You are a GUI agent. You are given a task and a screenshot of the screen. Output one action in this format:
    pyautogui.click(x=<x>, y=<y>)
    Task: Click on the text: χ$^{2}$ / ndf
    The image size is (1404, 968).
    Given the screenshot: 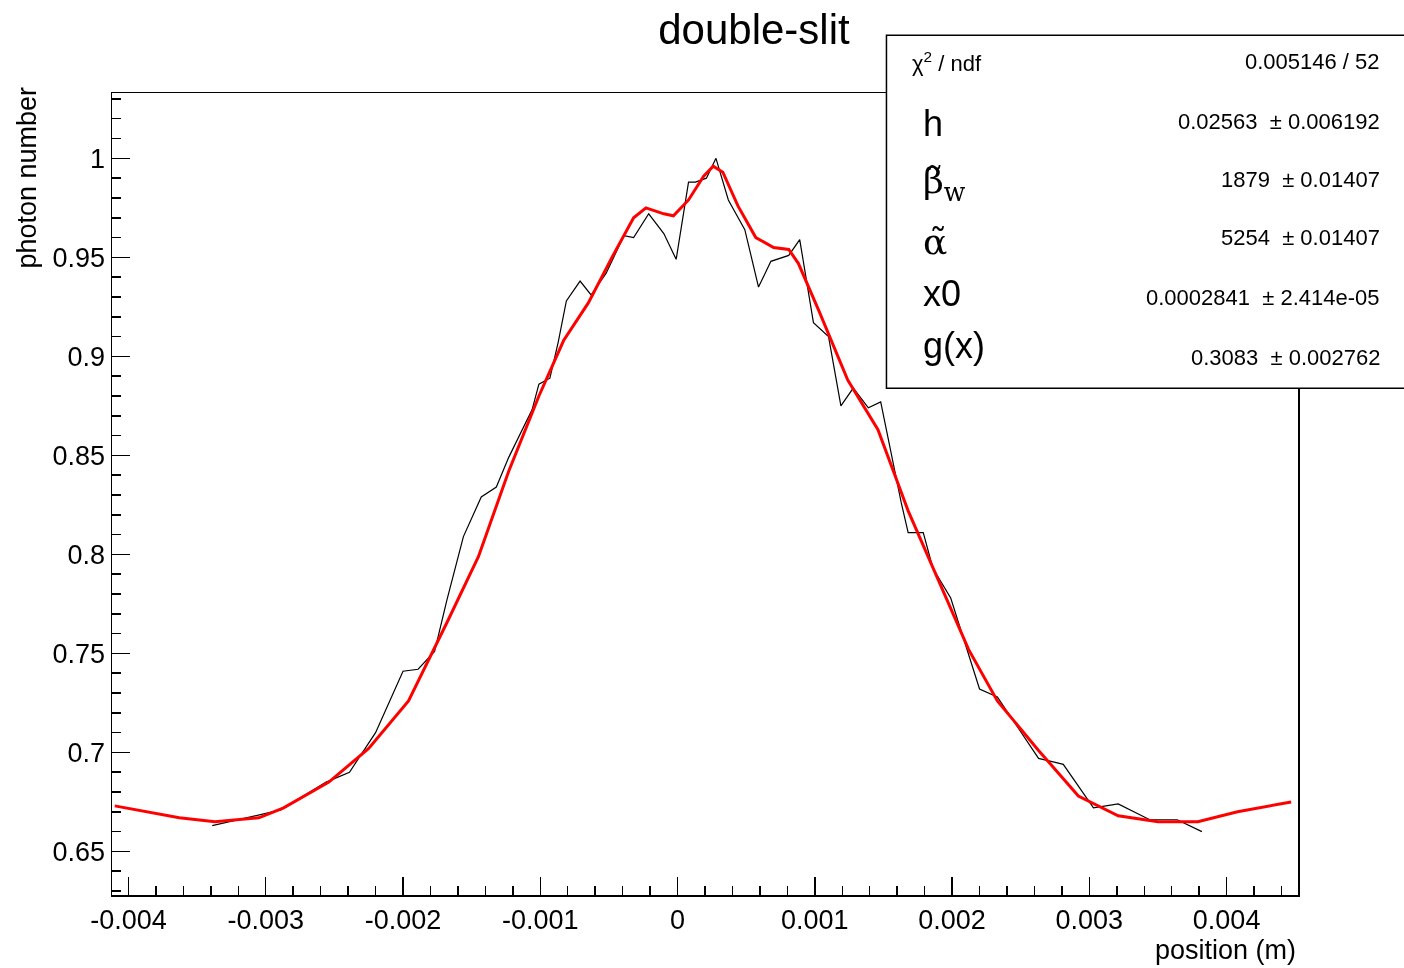 What is the action you would take?
    pyautogui.click(x=947, y=62)
    